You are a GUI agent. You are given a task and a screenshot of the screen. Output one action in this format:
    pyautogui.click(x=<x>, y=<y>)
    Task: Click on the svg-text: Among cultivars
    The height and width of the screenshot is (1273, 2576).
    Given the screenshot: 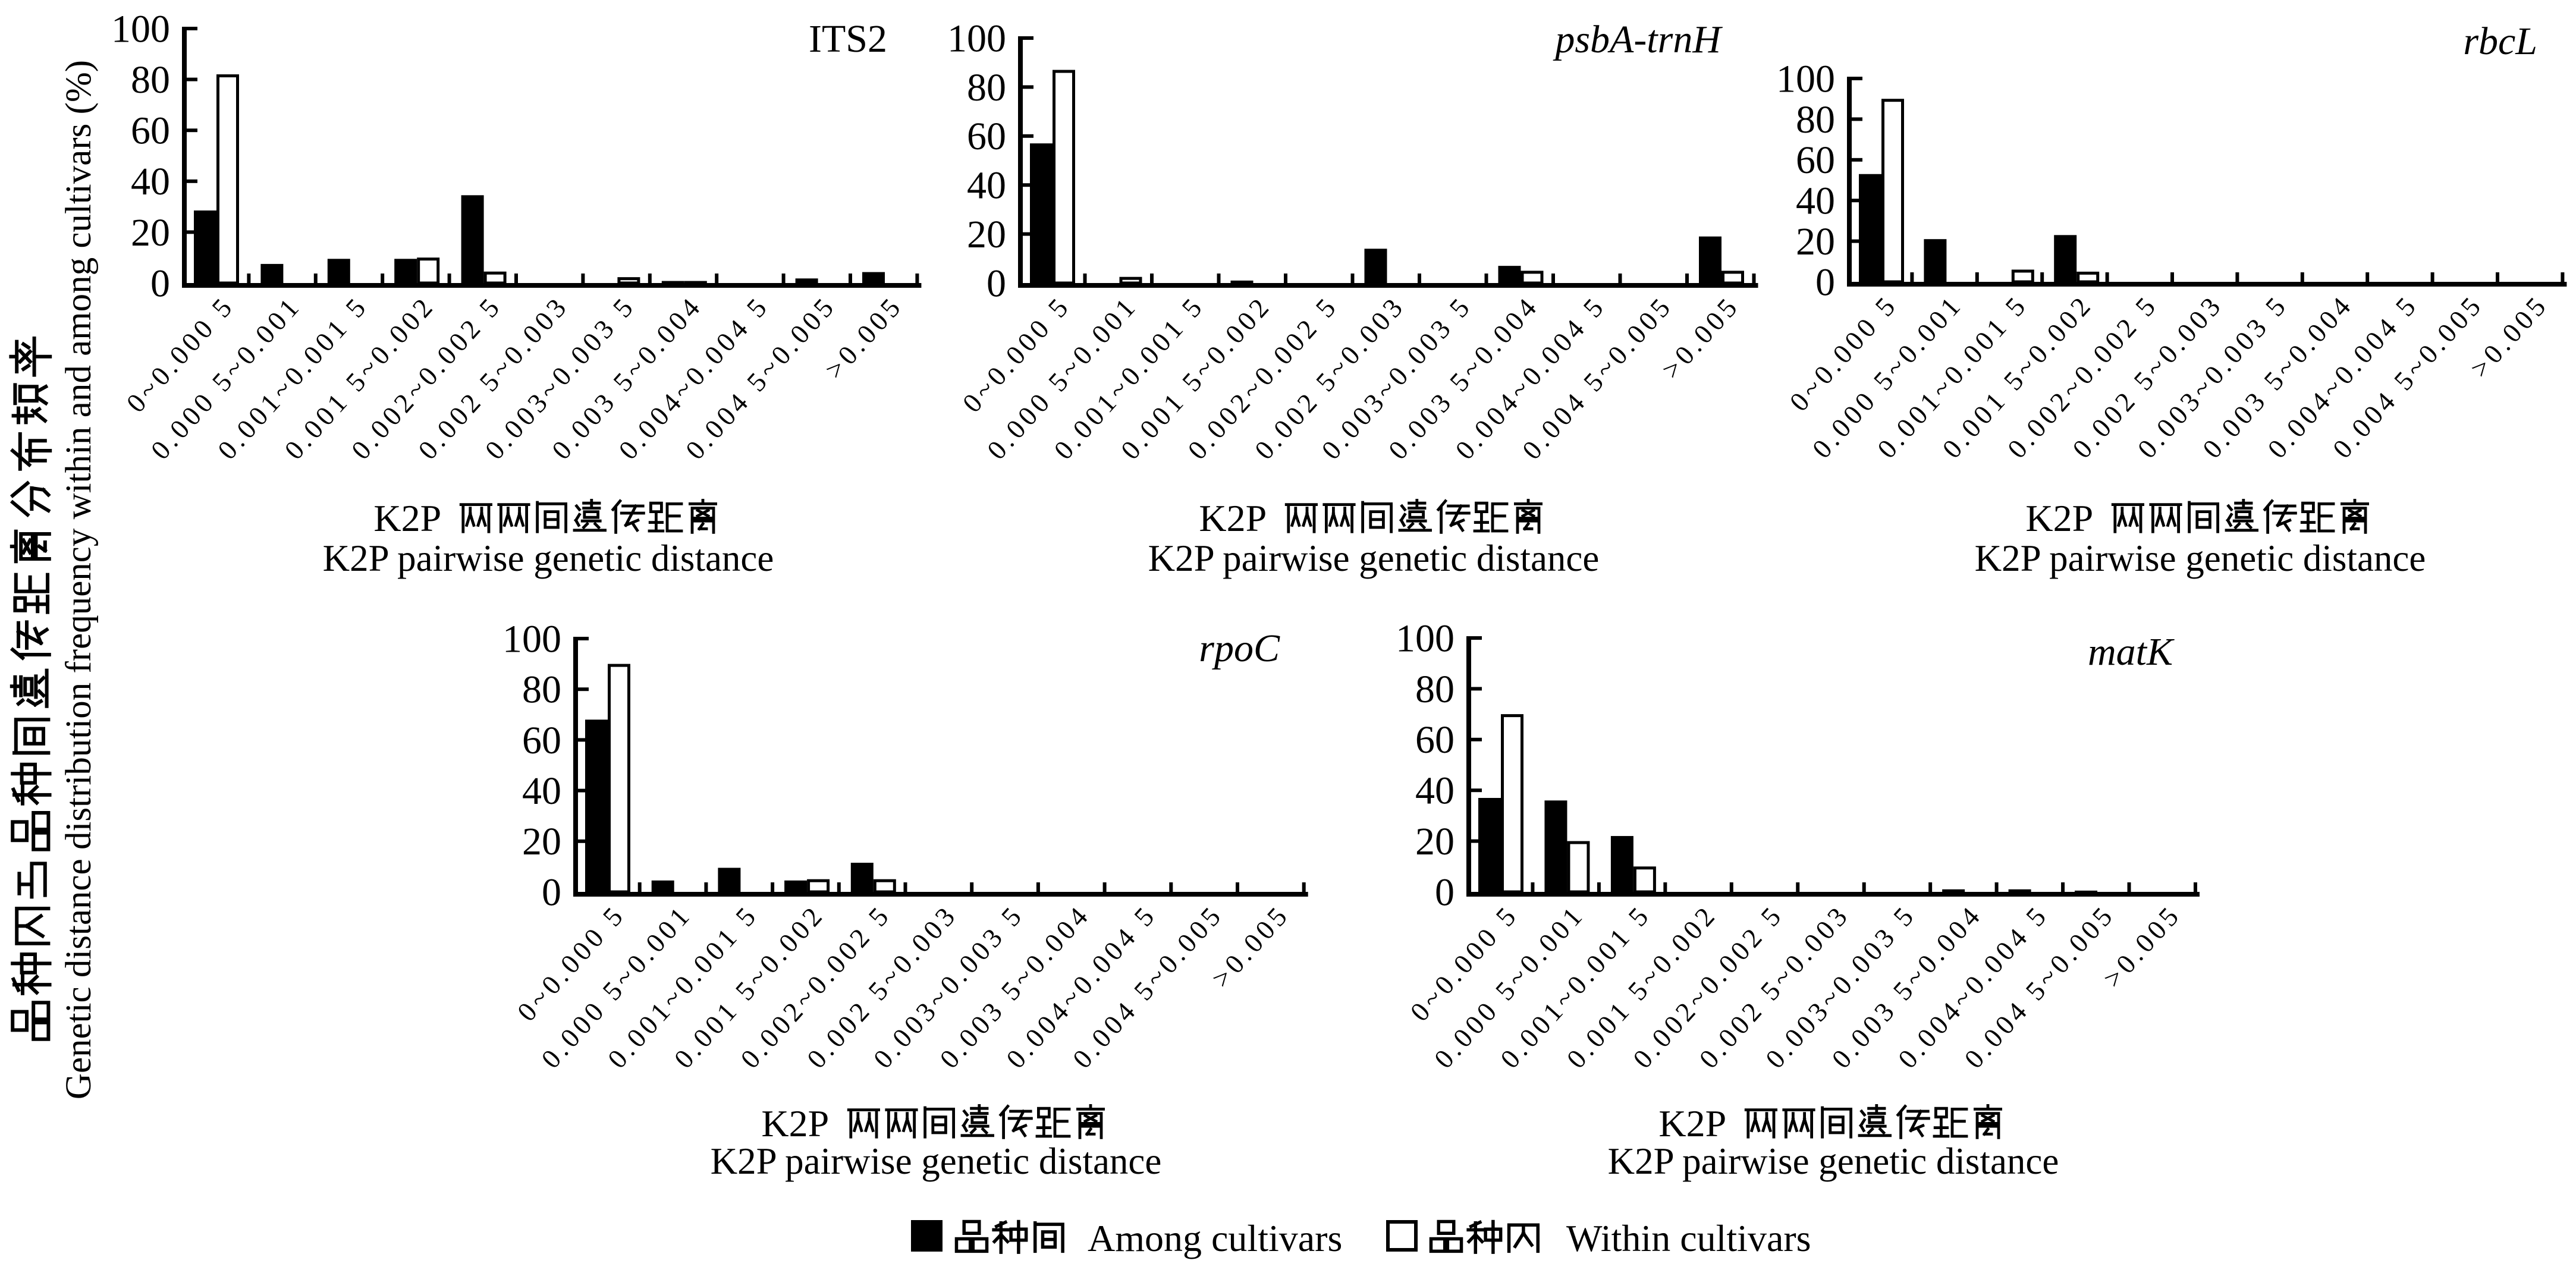 What is the action you would take?
    pyautogui.click(x=1215, y=1238)
    